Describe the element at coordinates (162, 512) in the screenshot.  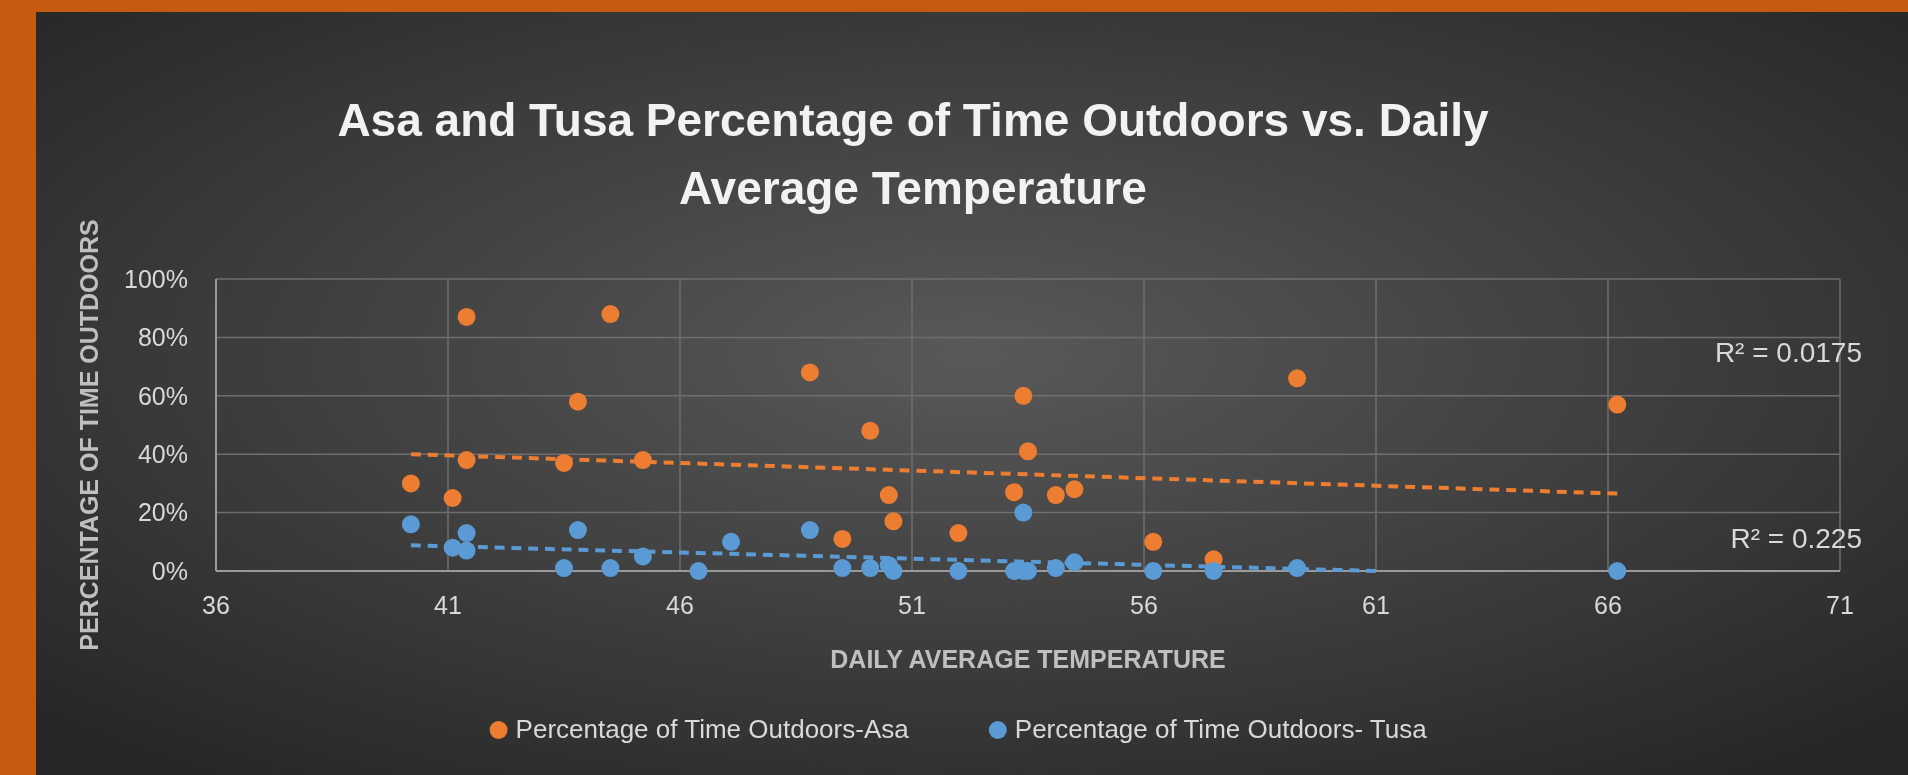
I see `y-tick-label: 20%` at that location.